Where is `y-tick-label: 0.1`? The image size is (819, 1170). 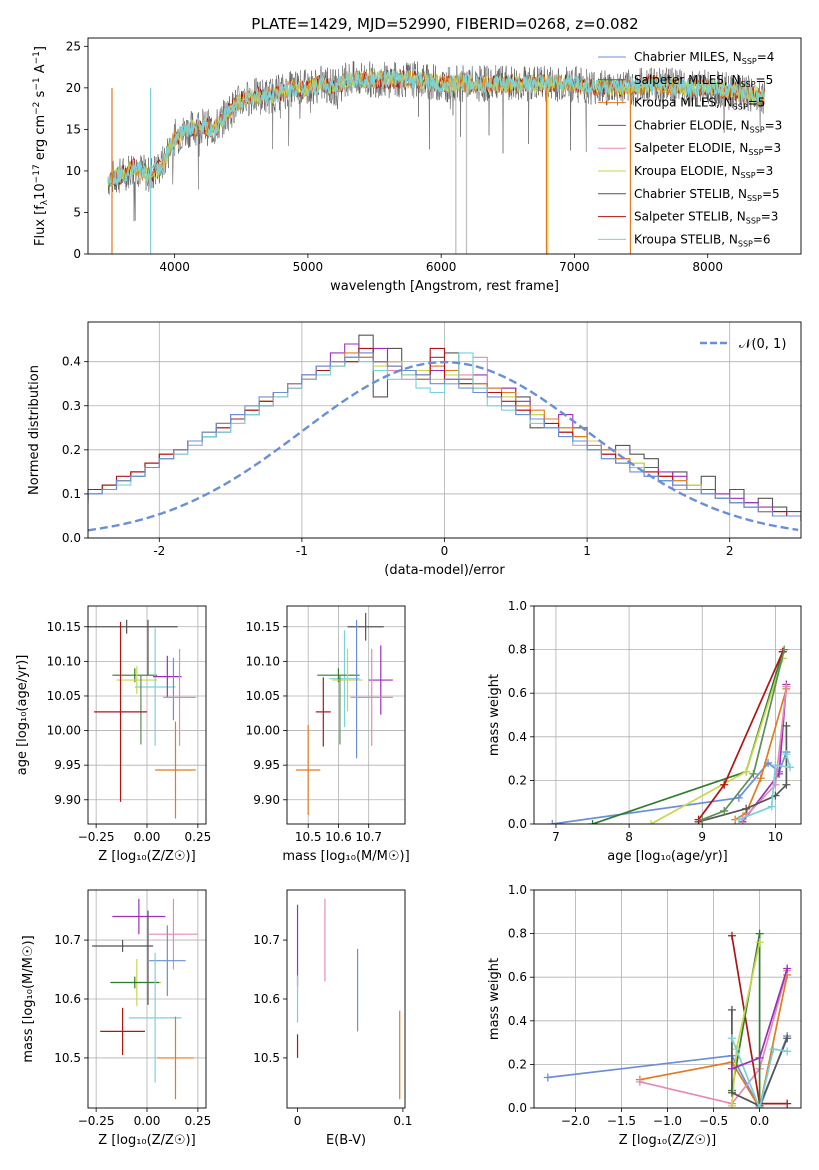 y-tick-label: 0.1 is located at coordinates (71, 494).